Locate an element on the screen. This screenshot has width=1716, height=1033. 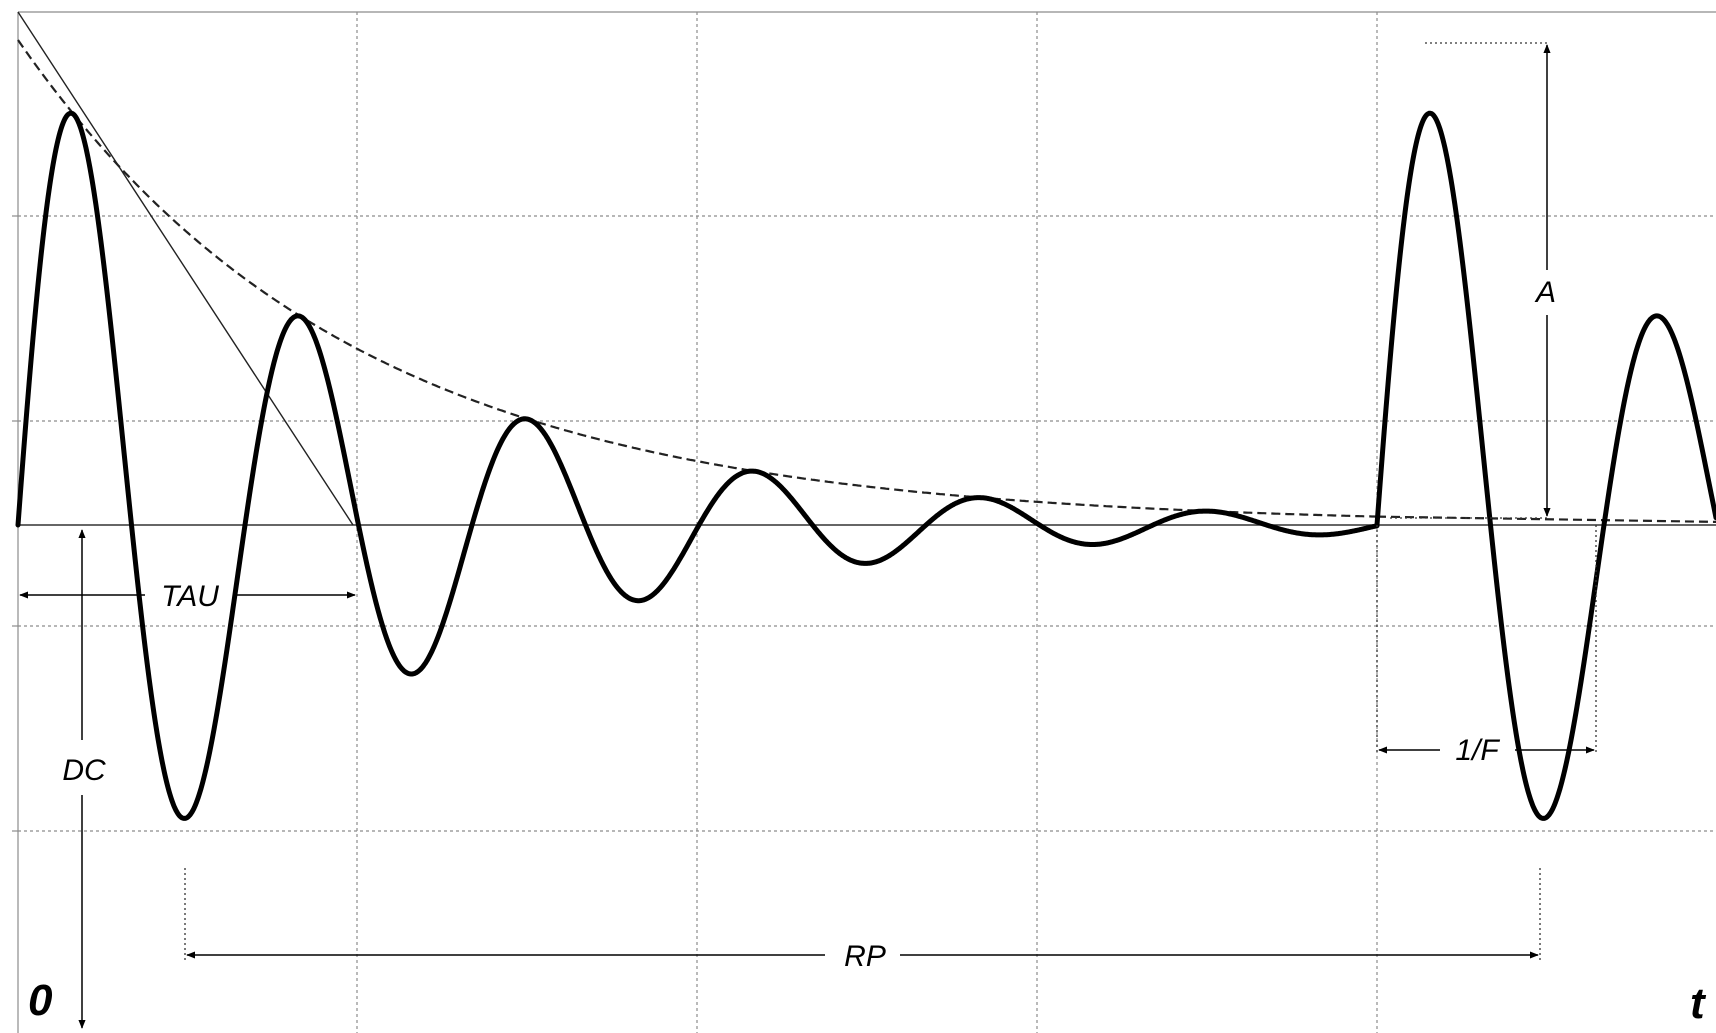
dc-dimension: DC is located at coordinates (84, 779).